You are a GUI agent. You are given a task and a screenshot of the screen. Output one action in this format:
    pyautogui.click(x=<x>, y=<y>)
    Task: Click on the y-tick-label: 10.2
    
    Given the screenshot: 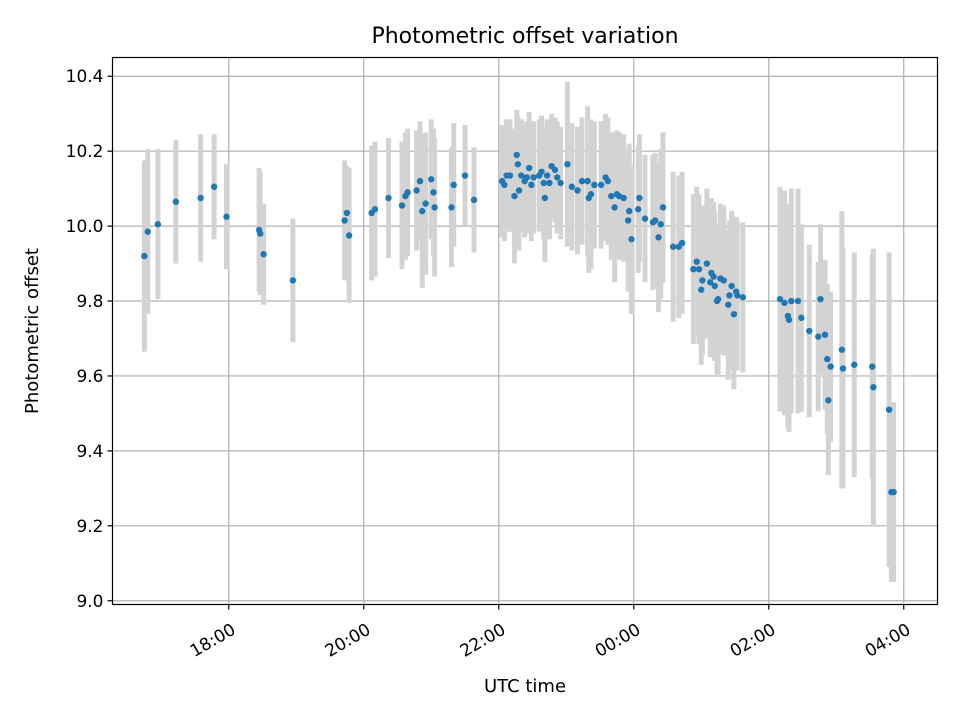 What is the action you would take?
    pyautogui.click(x=85, y=152)
    